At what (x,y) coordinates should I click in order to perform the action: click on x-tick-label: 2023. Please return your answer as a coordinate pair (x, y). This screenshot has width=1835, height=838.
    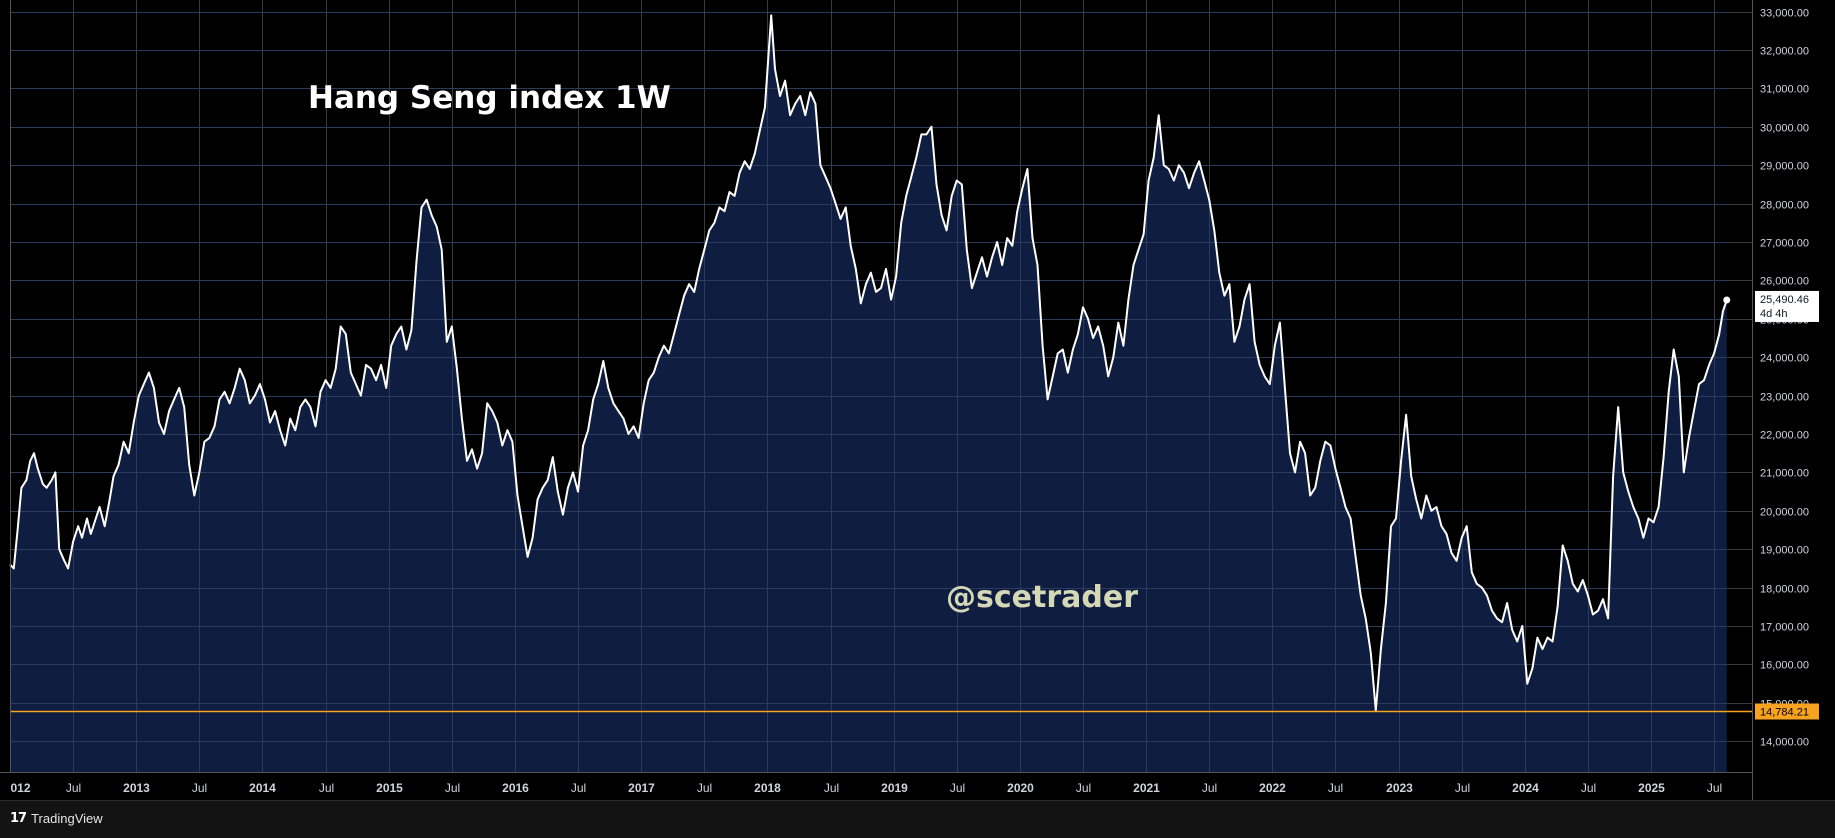
    Looking at the image, I should click on (1399, 788).